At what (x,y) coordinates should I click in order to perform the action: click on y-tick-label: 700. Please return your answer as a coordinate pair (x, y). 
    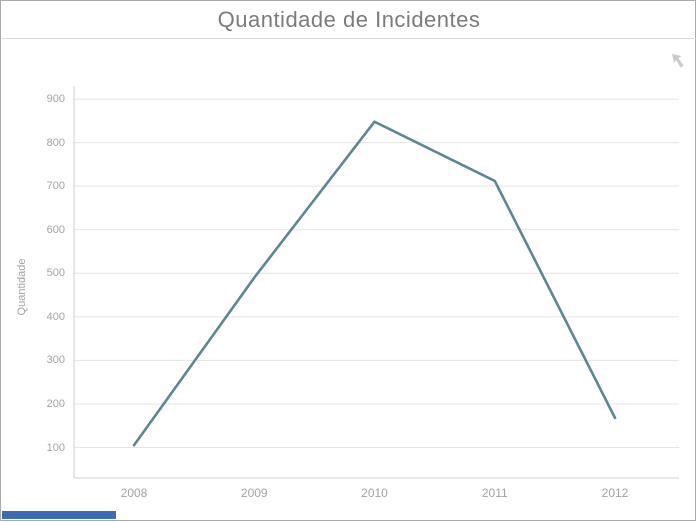
    Looking at the image, I should click on (55, 186).